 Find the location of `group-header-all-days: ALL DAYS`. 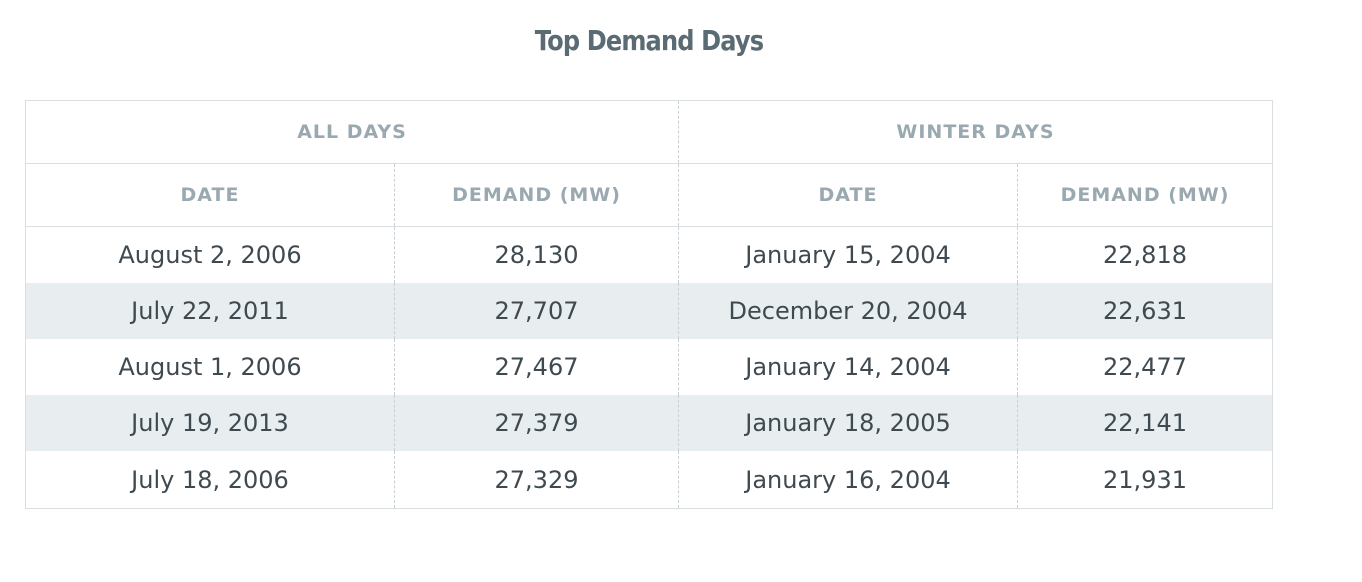

group-header-all-days: ALL DAYS is located at coordinates (352, 132).